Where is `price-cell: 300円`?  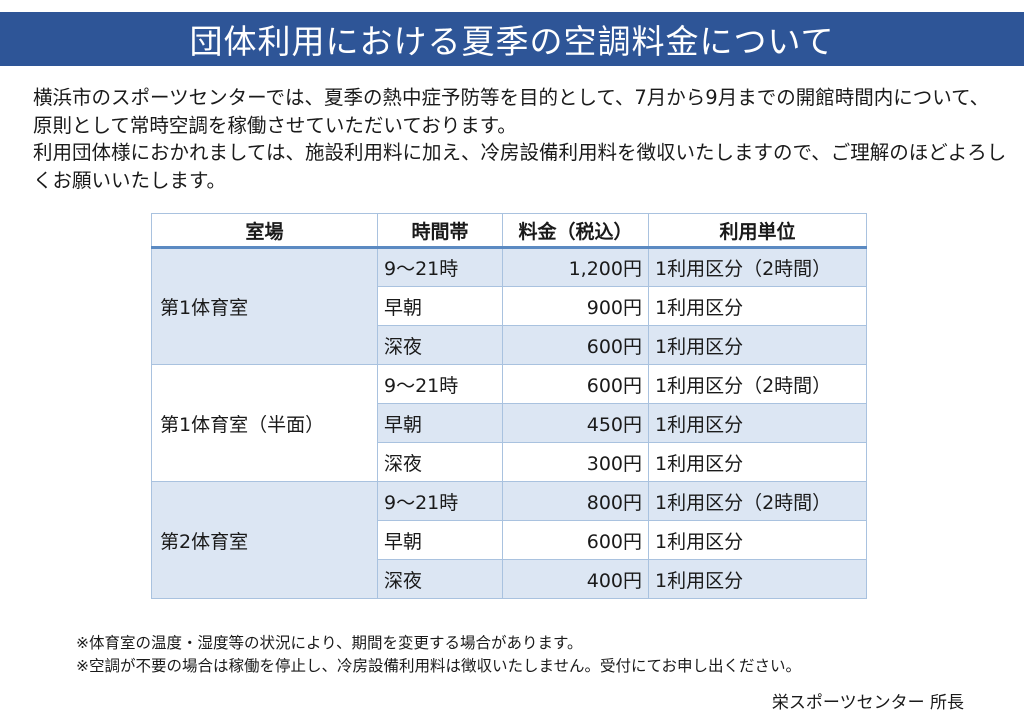
price-cell: 300円 is located at coordinates (575, 462).